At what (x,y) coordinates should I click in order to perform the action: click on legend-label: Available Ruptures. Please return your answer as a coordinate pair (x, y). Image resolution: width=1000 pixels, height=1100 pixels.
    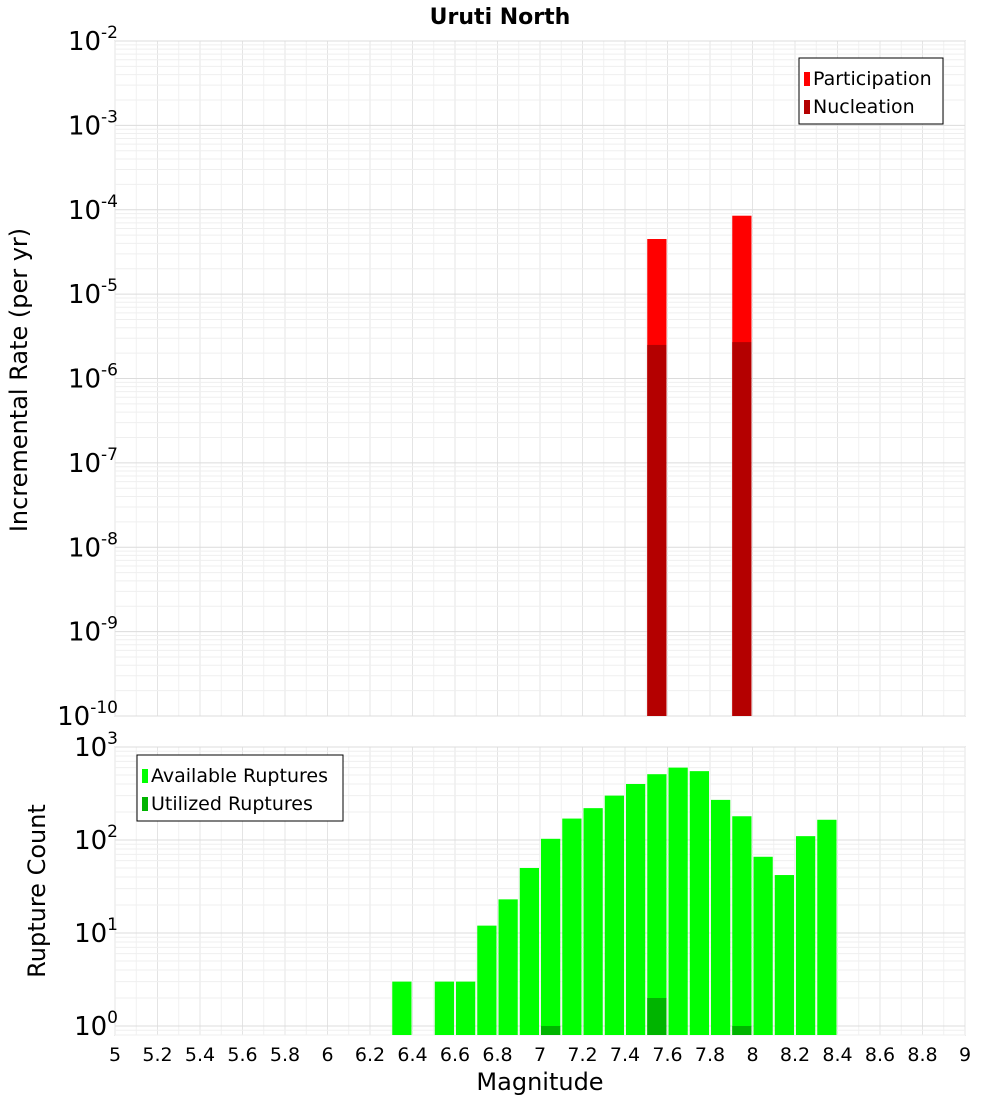
    Looking at the image, I should click on (239, 776).